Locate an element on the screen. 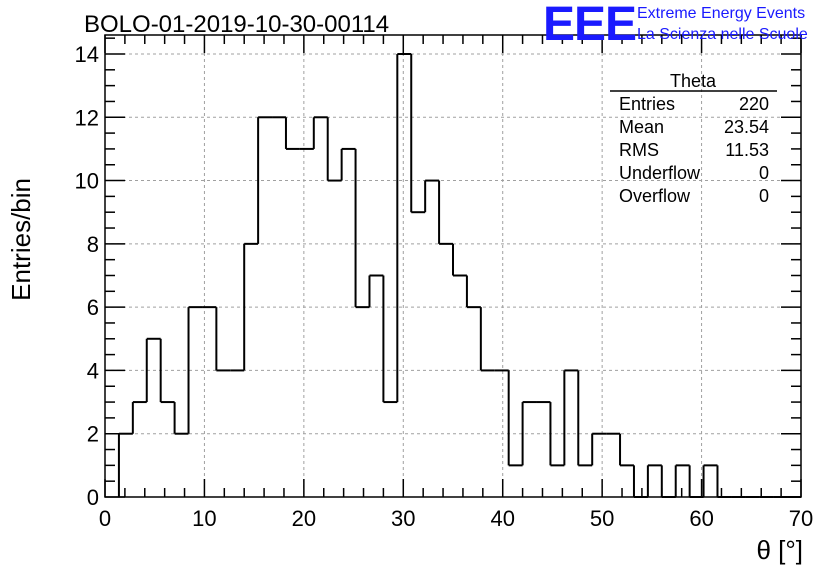  y-tick-label: 4 is located at coordinates (93, 370).